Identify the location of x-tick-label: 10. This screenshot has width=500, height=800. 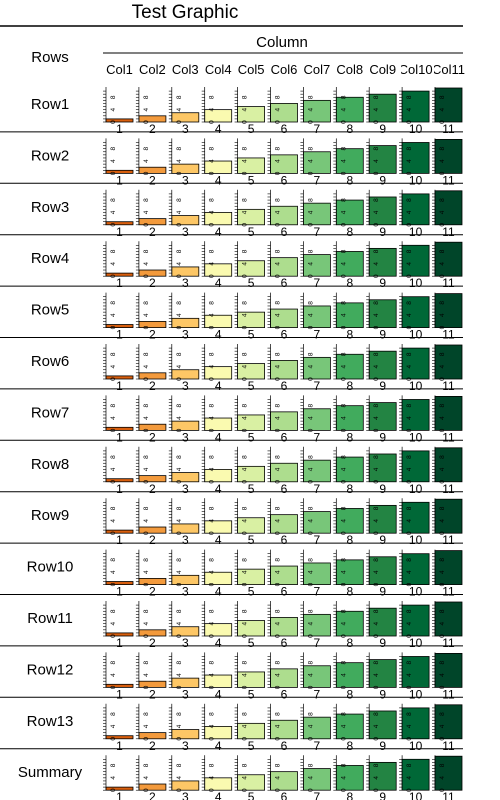
(416, 335).